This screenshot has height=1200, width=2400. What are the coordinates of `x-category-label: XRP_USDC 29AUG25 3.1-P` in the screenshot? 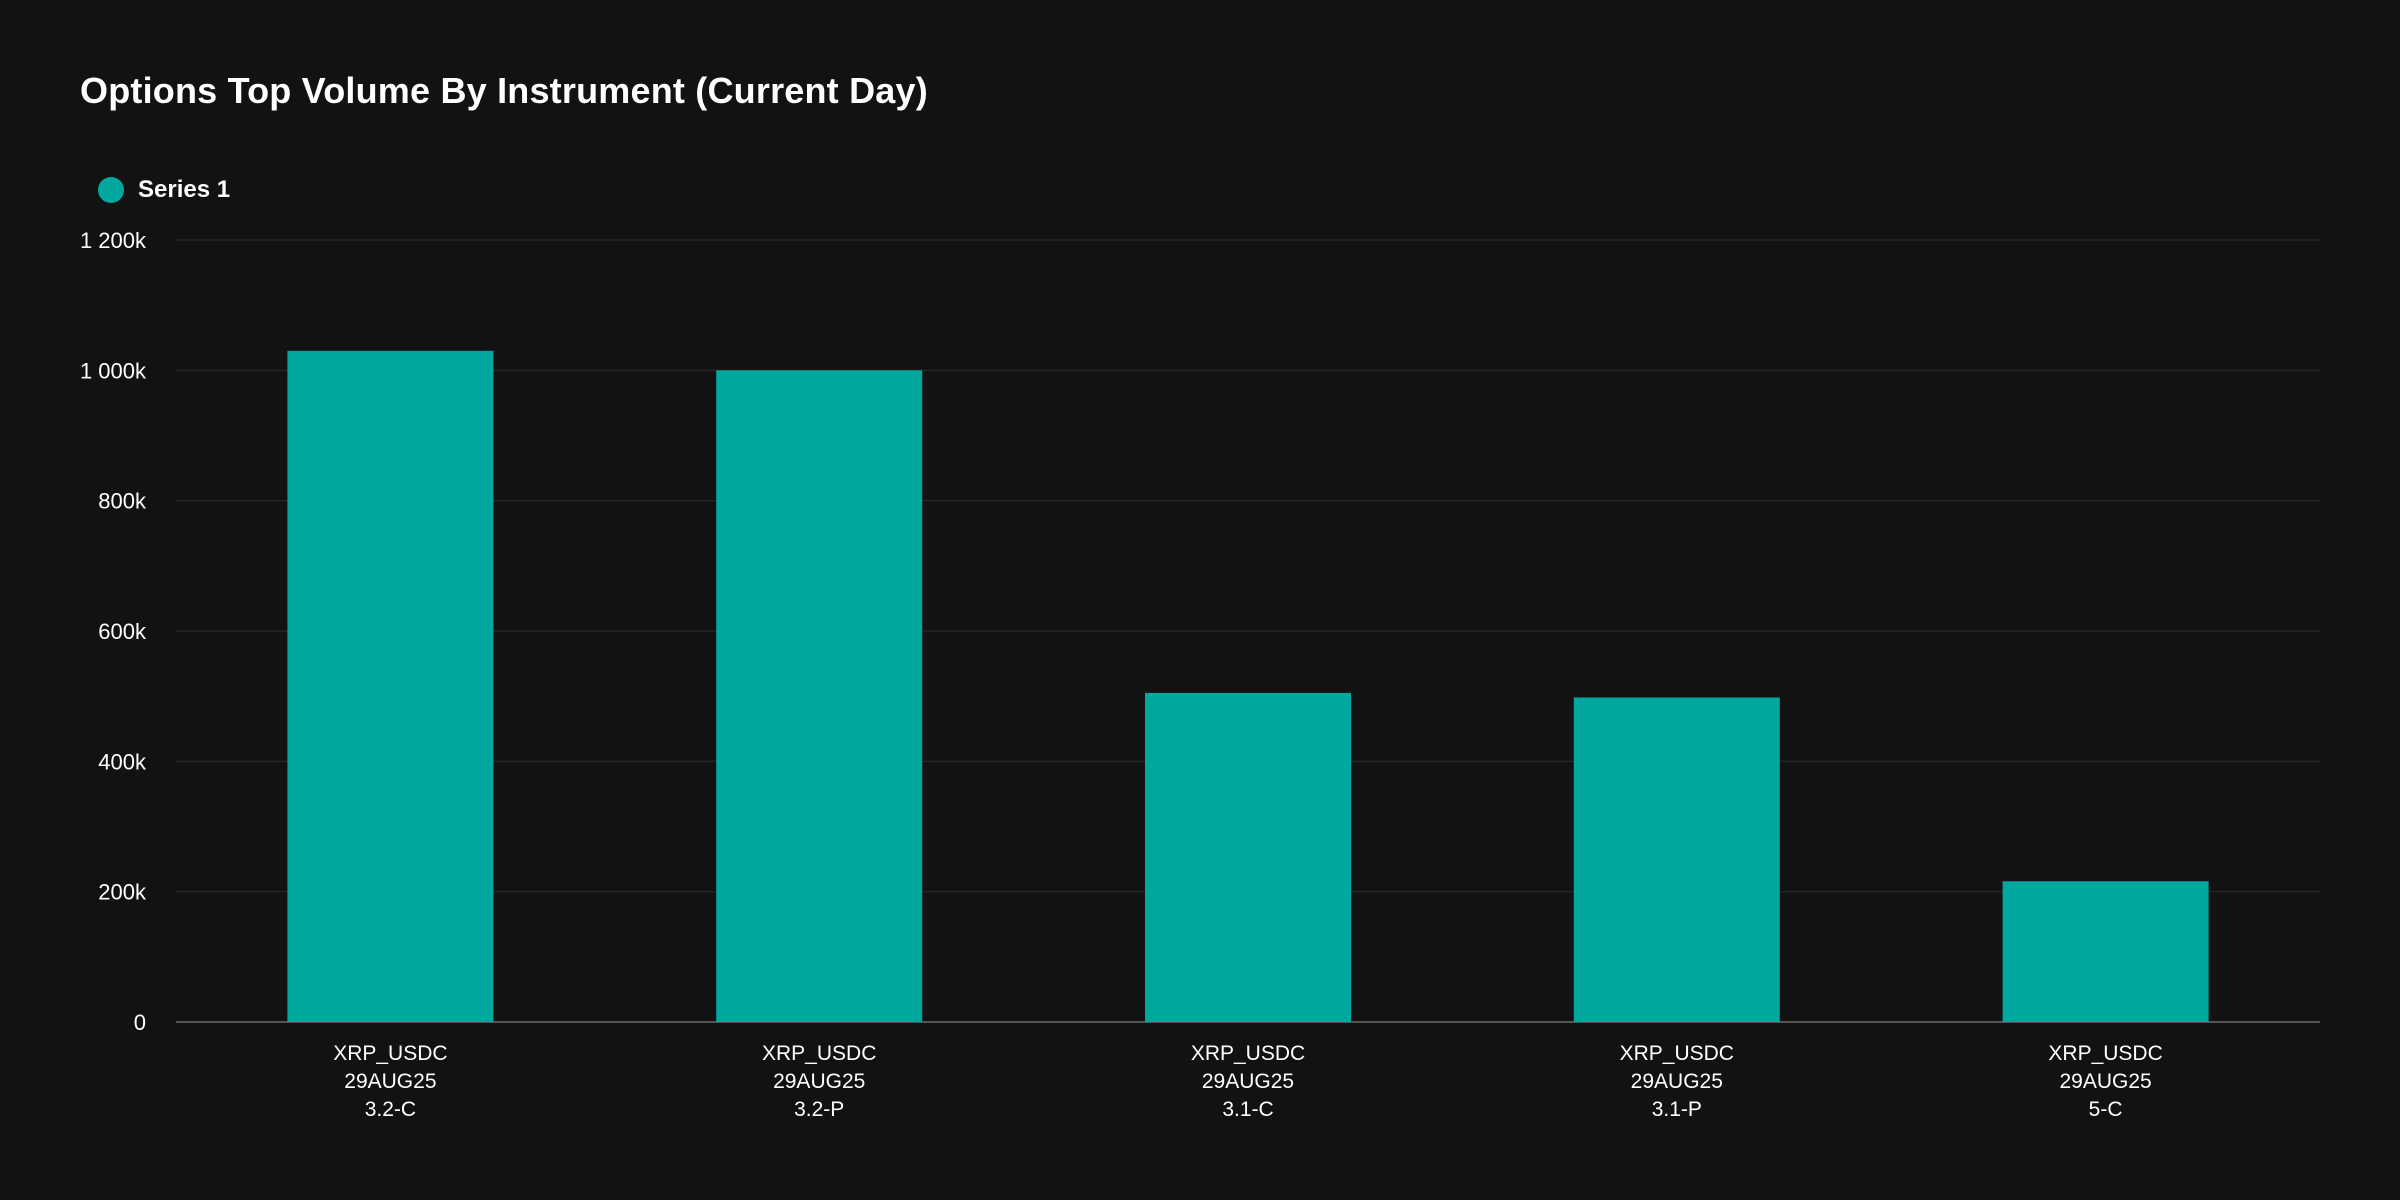 It's located at (1677, 1081).